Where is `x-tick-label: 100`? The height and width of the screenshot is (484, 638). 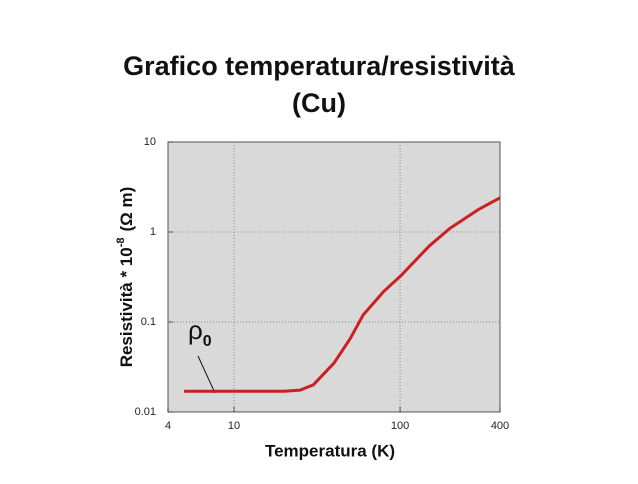 x-tick-label: 100 is located at coordinates (400, 426).